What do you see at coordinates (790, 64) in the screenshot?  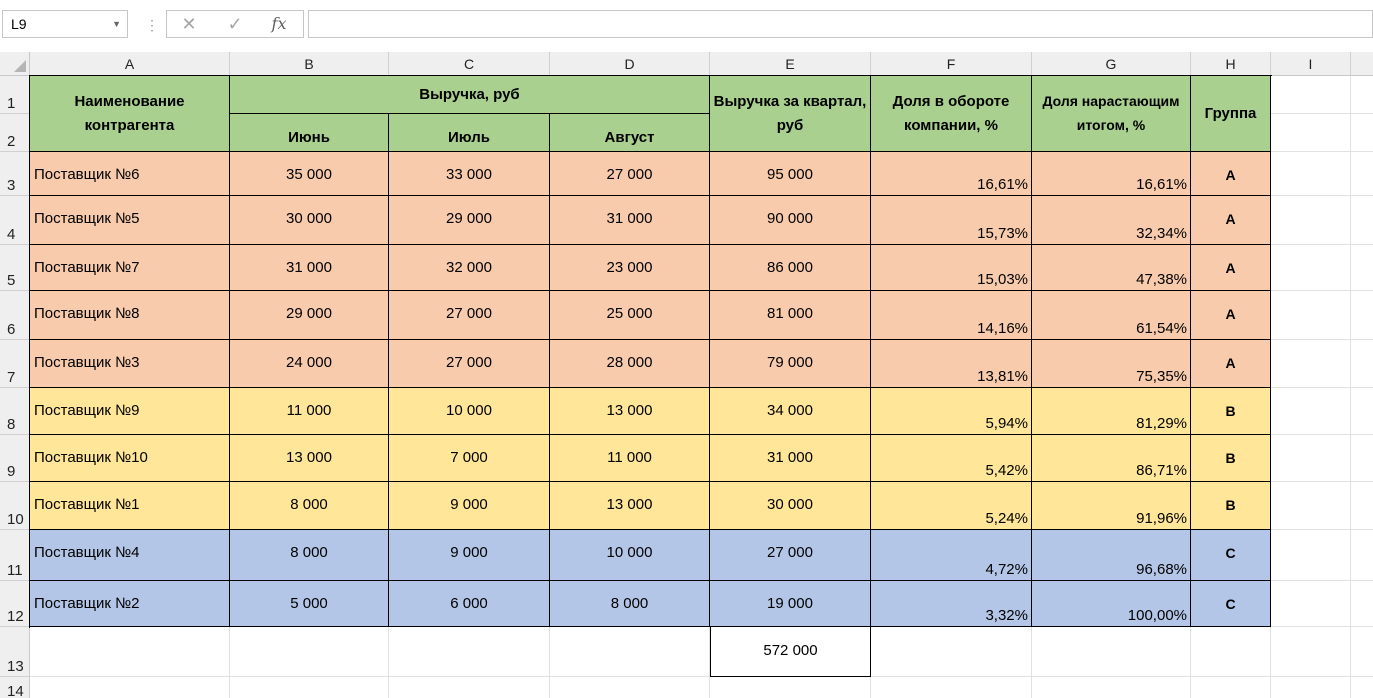 I see `column-header-e: E` at bounding box center [790, 64].